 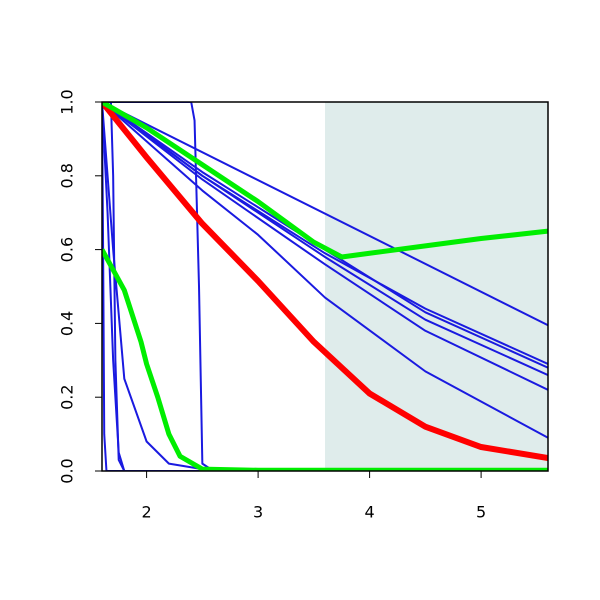 I want to click on x-tick-label: 3, so click(x=258, y=512).